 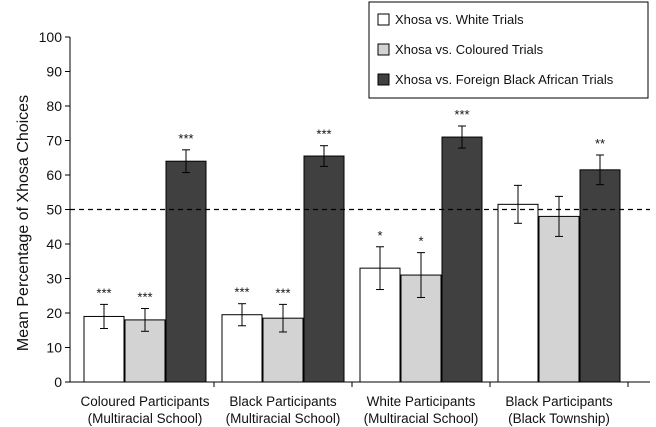 What do you see at coordinates (54, 106) in the screenshot?
I see `y-tick-label: 80` at bounding box center [54, 106].